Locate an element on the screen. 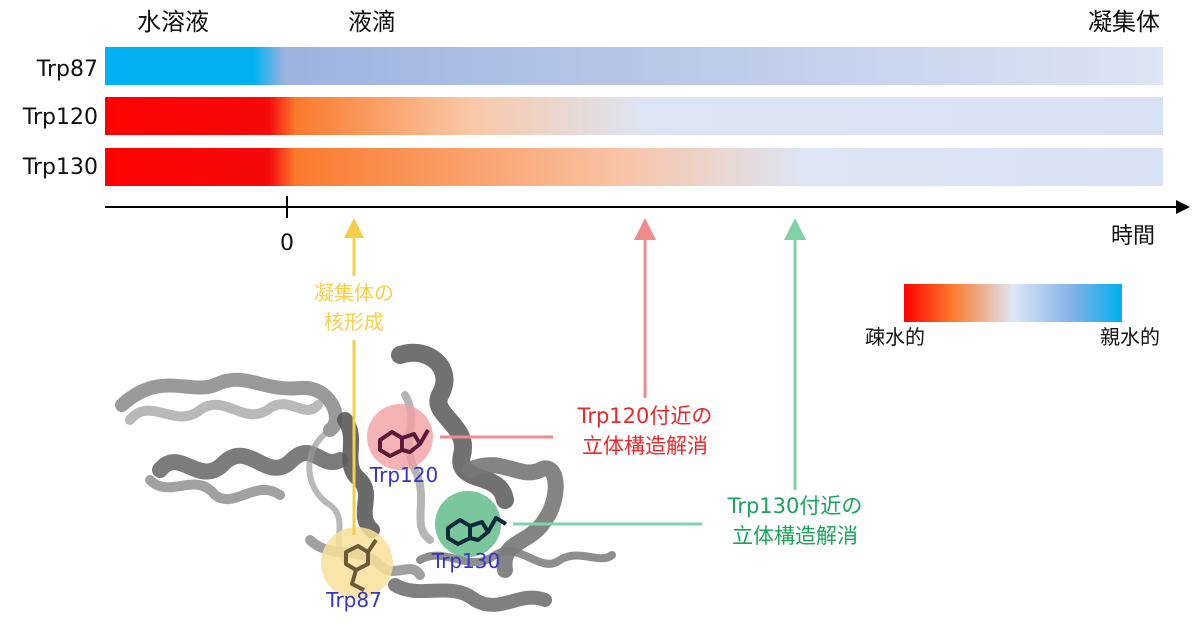  trp120-event-label-line2: 立体構造解消 is located at coordinates (645, 446).